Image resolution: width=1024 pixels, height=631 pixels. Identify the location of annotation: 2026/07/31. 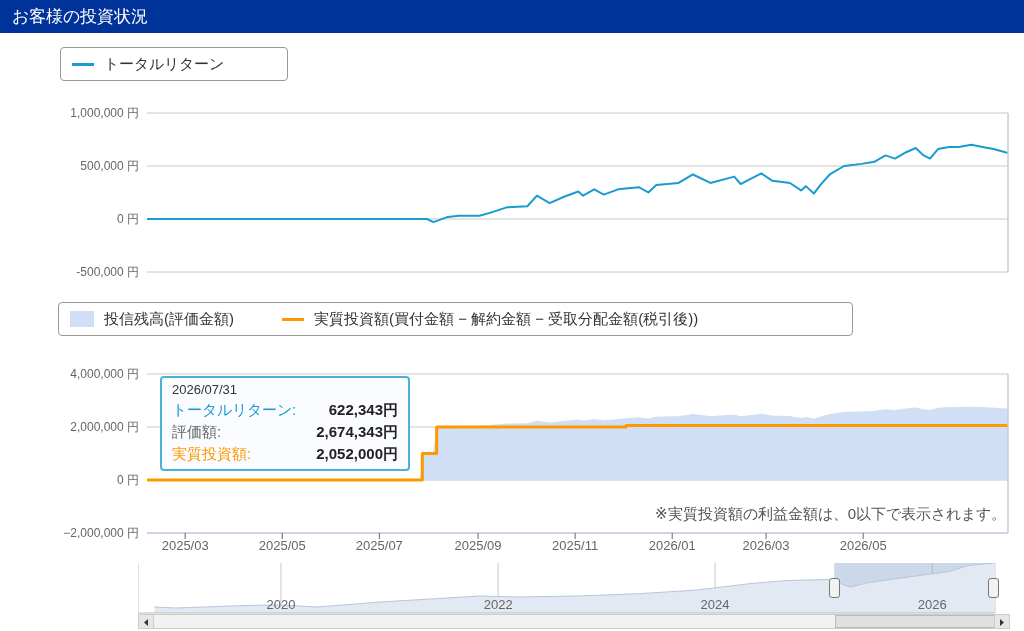
(205, 389).